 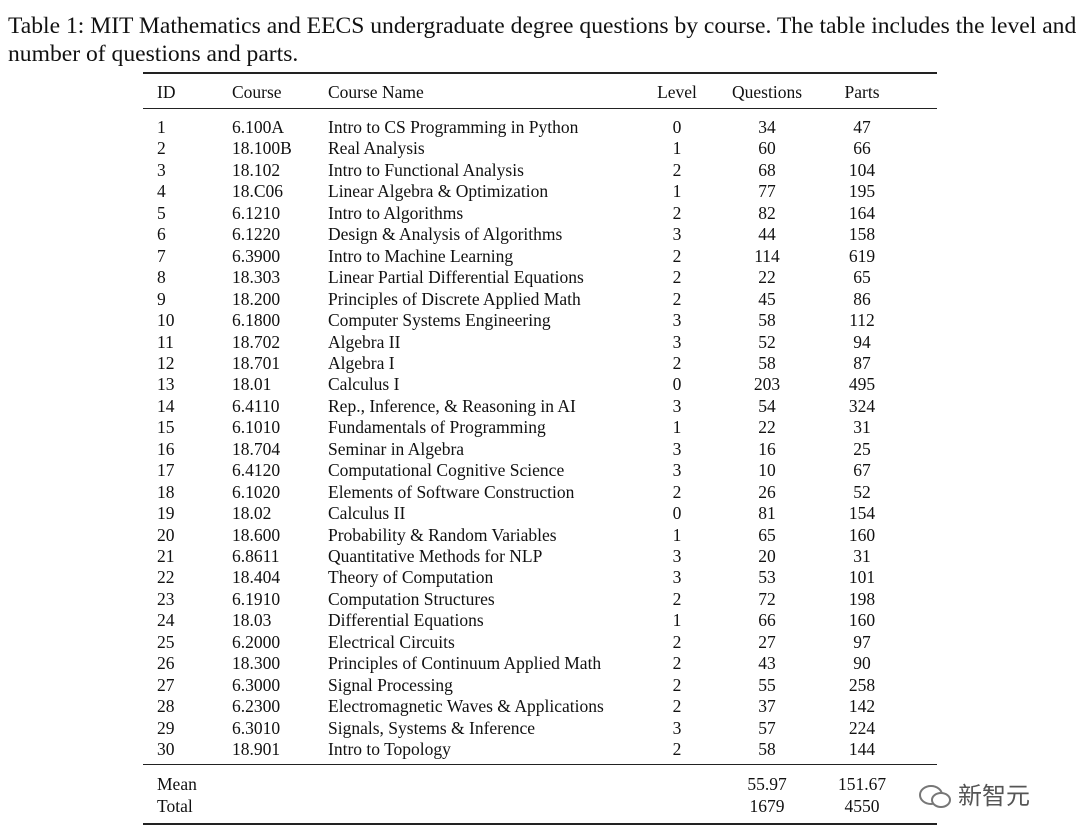 I want to click on table-cell: Principles of Discrete Applied Math, so click(x=454, y=298).